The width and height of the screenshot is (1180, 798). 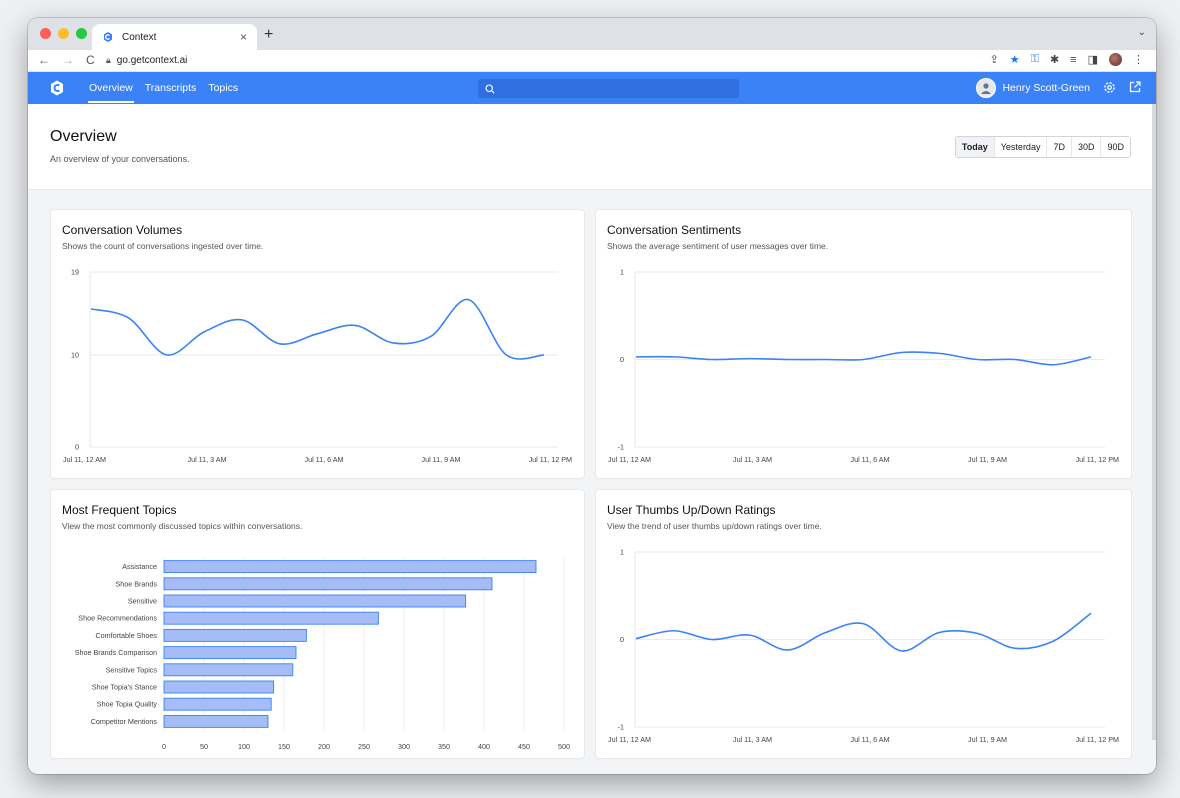 I want to click on category-label: Shoe Brands, so click(x=136, y=583).